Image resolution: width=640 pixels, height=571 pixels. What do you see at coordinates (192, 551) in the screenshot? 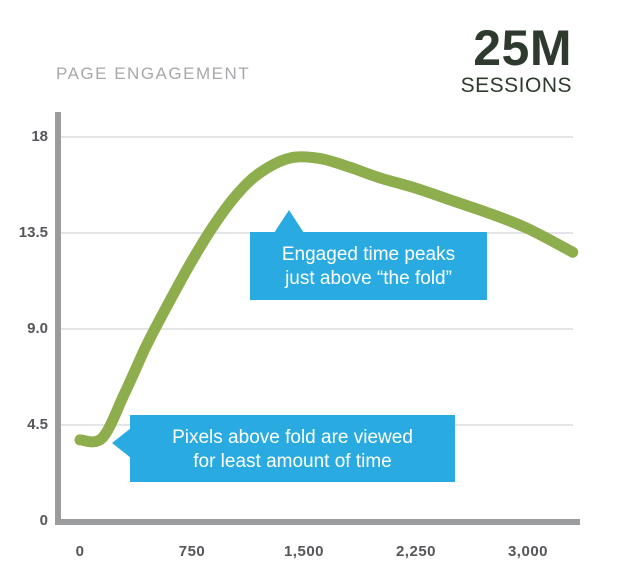
I see `x-tick-750: 750` at bounding box center [192, 551].